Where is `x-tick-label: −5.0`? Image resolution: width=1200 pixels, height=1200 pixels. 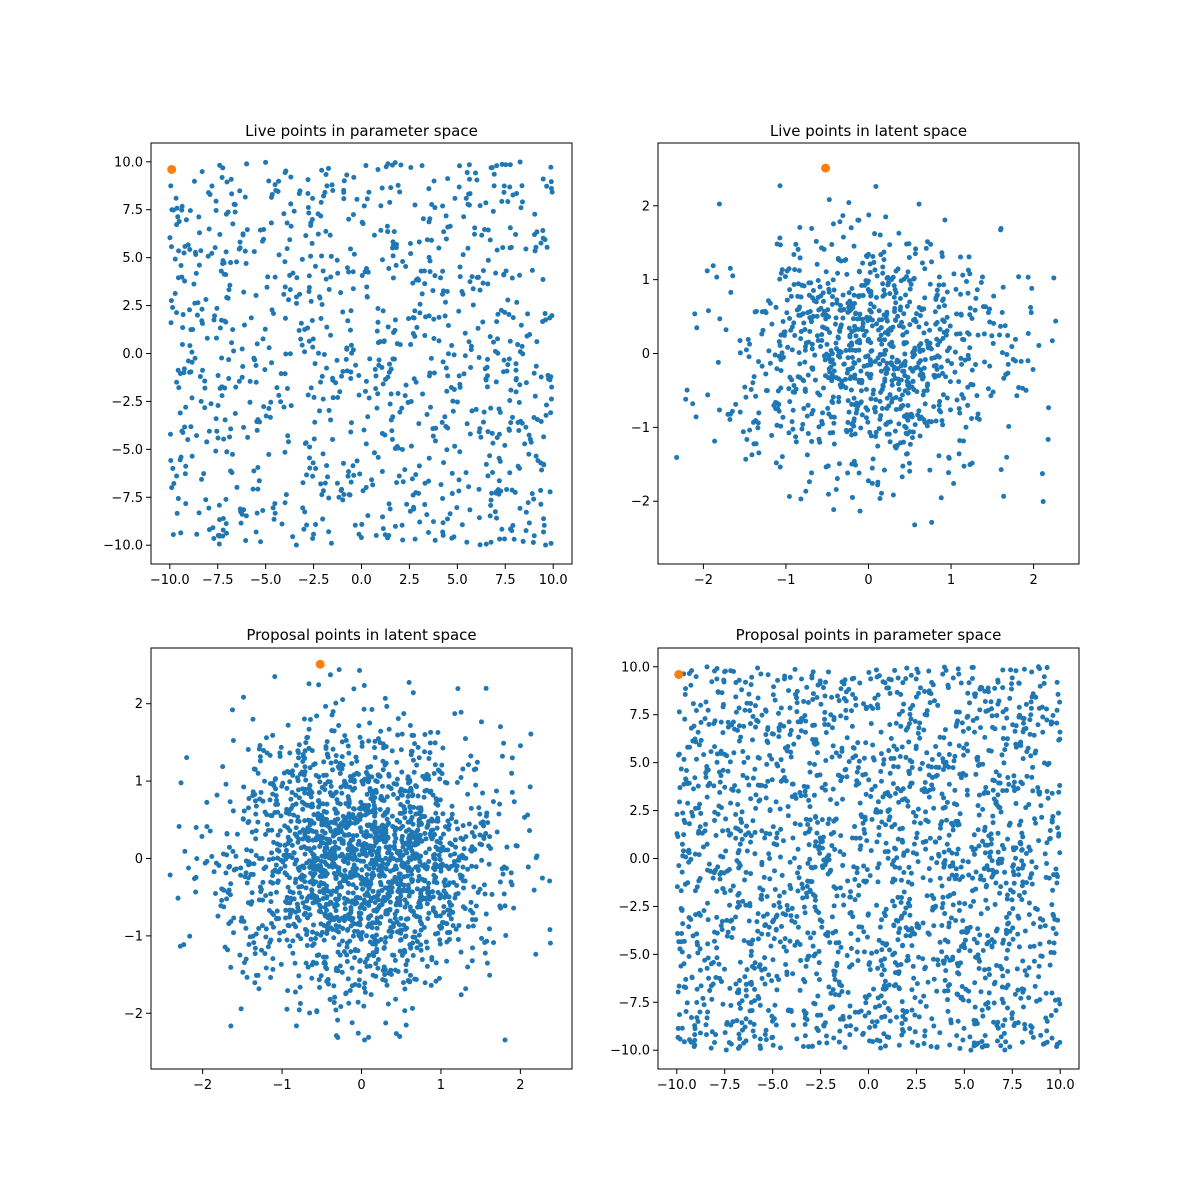
x-tick-label: −5.0 is located at coordinates (266, 580).